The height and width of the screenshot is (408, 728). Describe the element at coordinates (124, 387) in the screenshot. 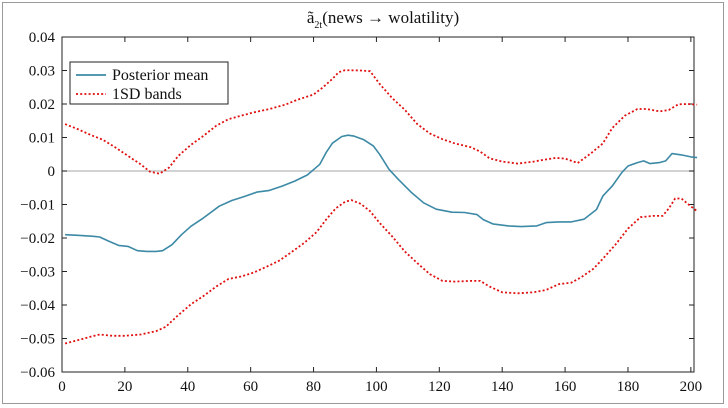

I see `x-tick-label: 20` at that location.